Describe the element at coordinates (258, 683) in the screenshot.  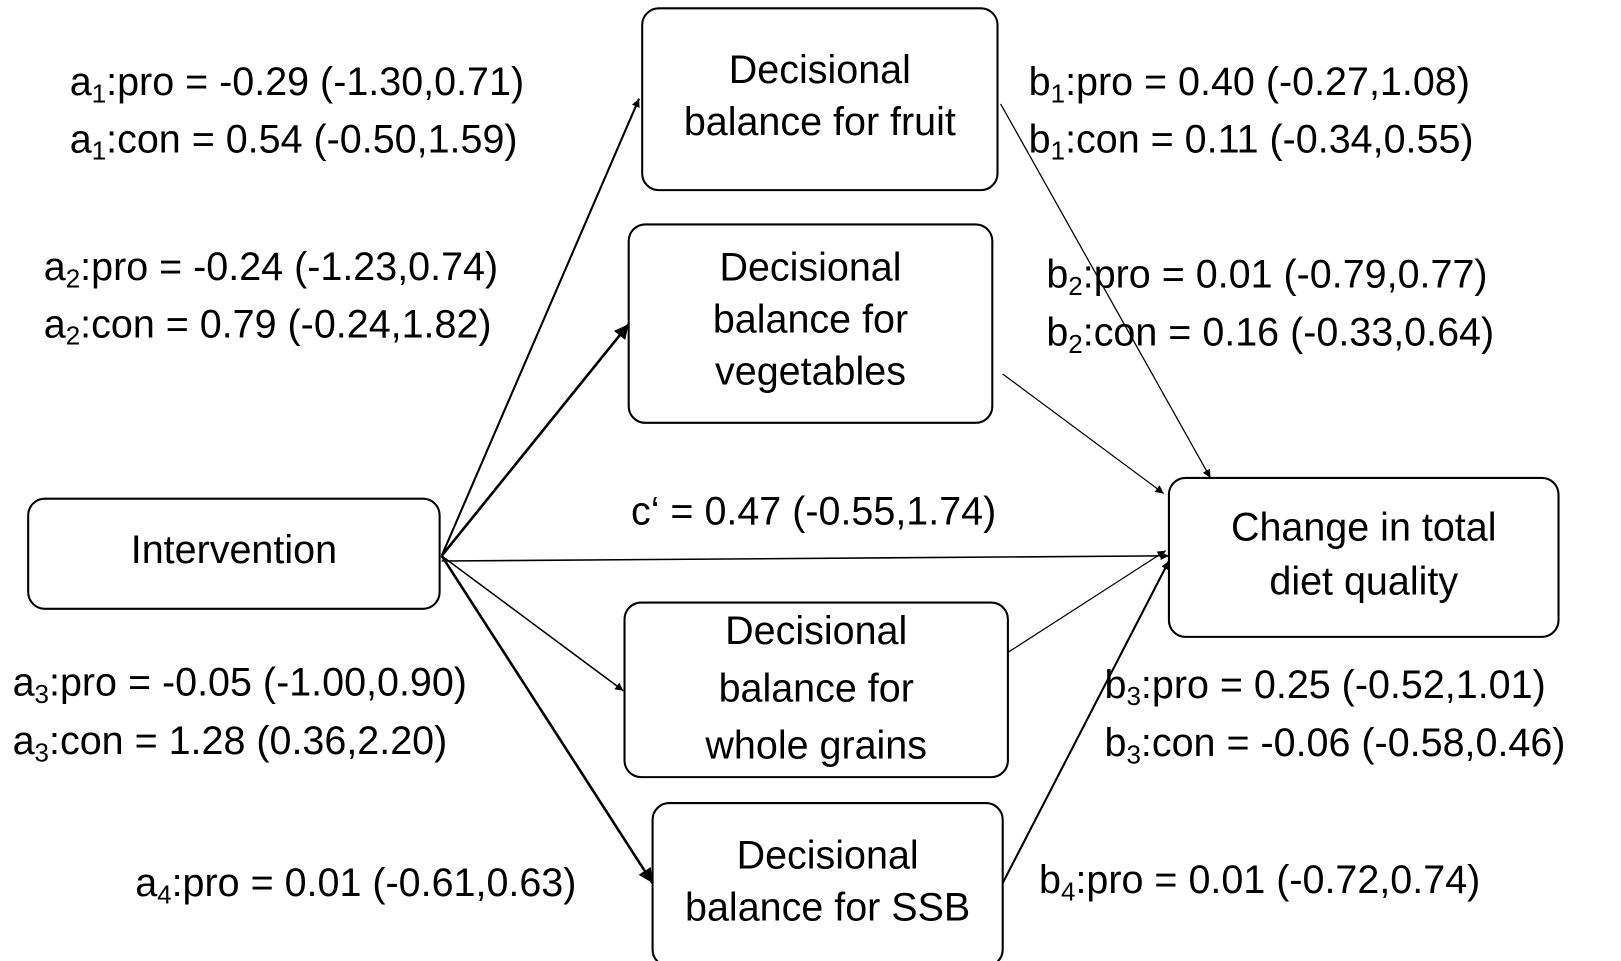
I see `edge-label-text: :pro = -0.05 (-1.00,0.90)` at that location.